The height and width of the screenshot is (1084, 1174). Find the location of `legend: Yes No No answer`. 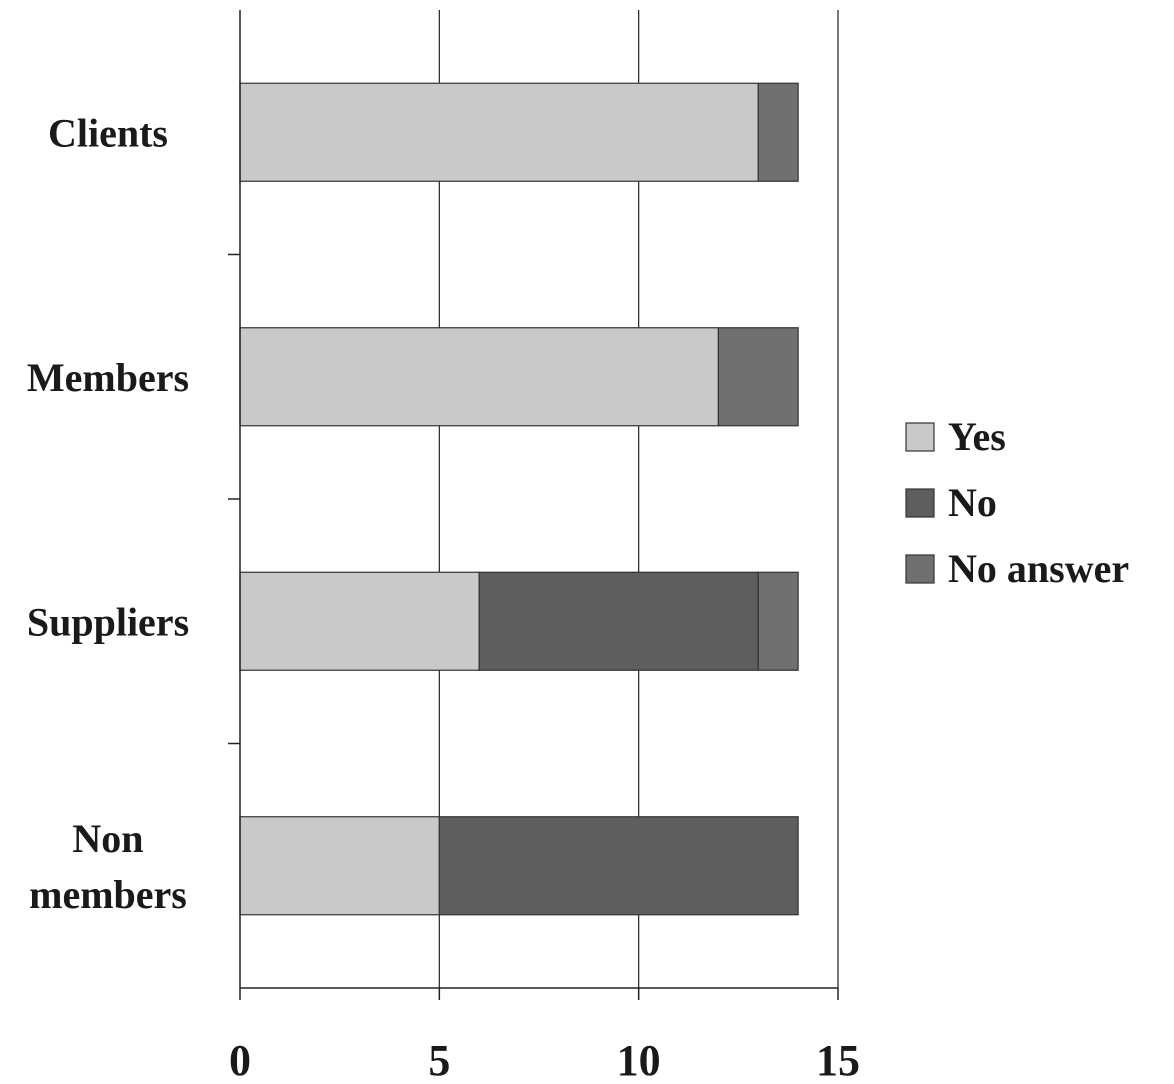

legend: Yes No No answer is located at coordinates (1017, 502).